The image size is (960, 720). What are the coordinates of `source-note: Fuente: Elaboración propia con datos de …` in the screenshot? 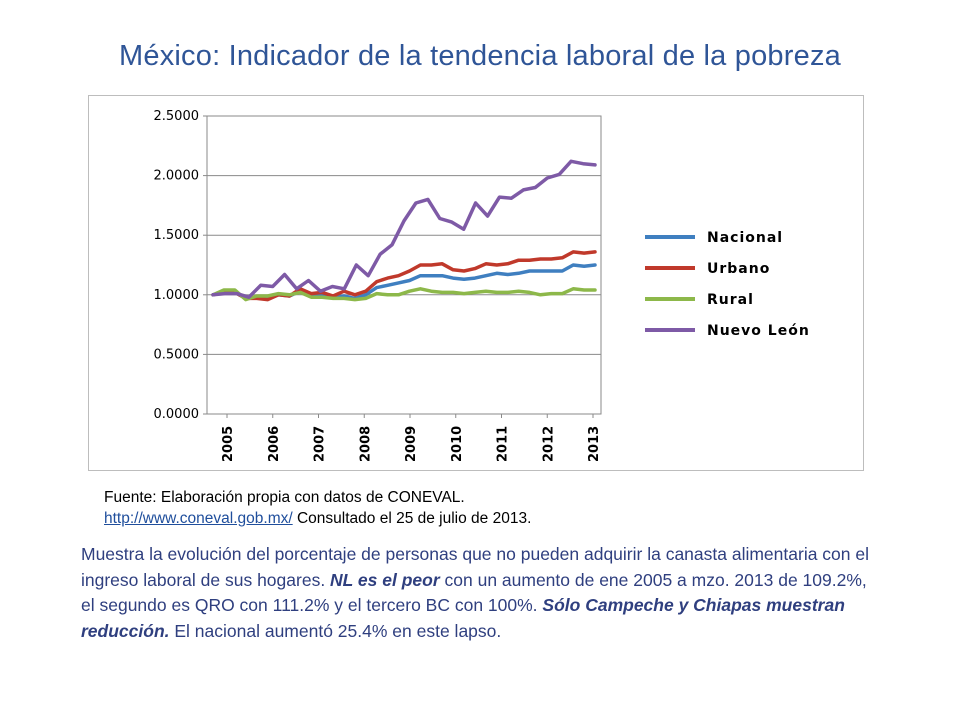 It's located at (317, 508).